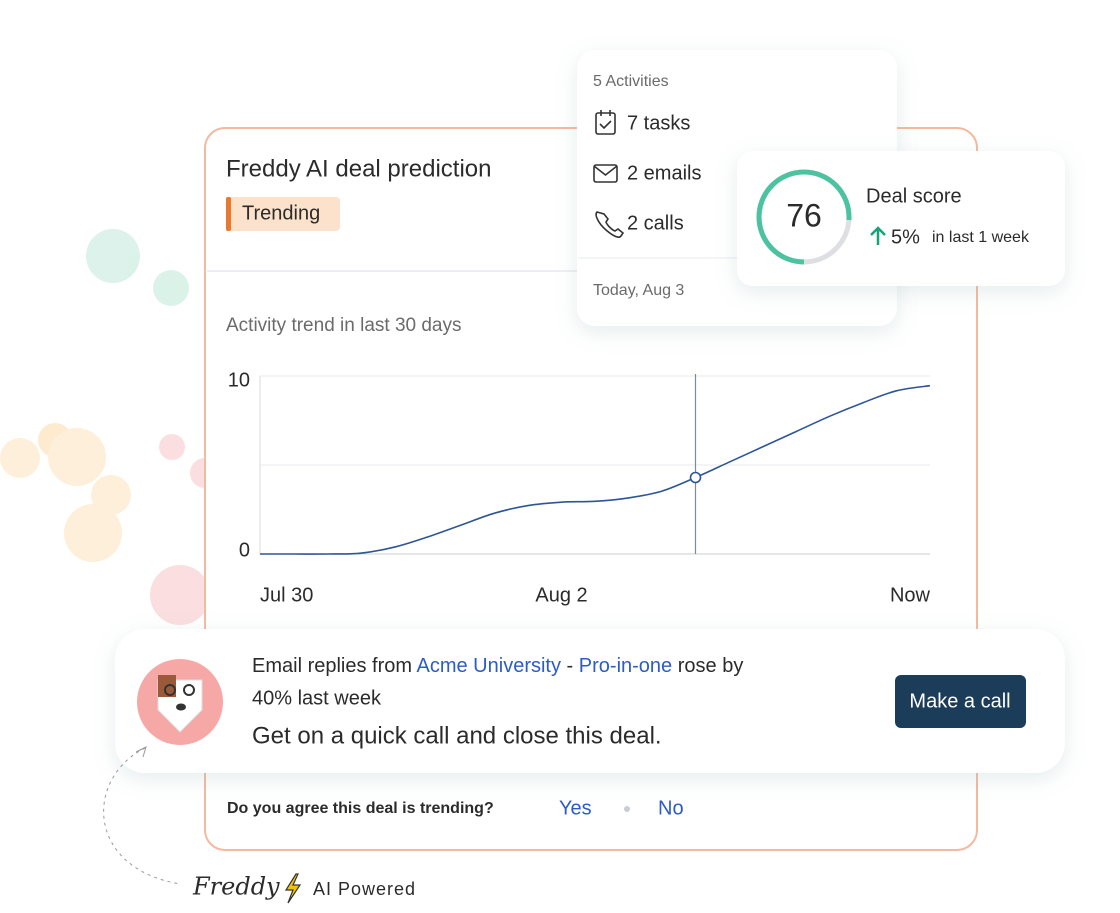  What do you see at coordinates (180, 704) in the screenshot?
I see `avatar-dog` at bounding box center [180, 704].